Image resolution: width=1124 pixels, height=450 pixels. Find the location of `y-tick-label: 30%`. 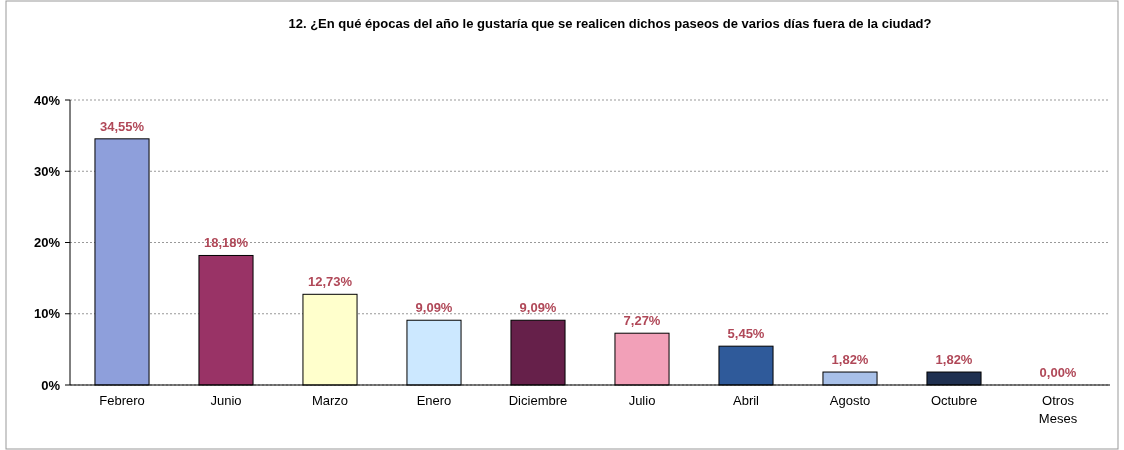

y-tick-label: 30% is located at coordinates (47, 171).